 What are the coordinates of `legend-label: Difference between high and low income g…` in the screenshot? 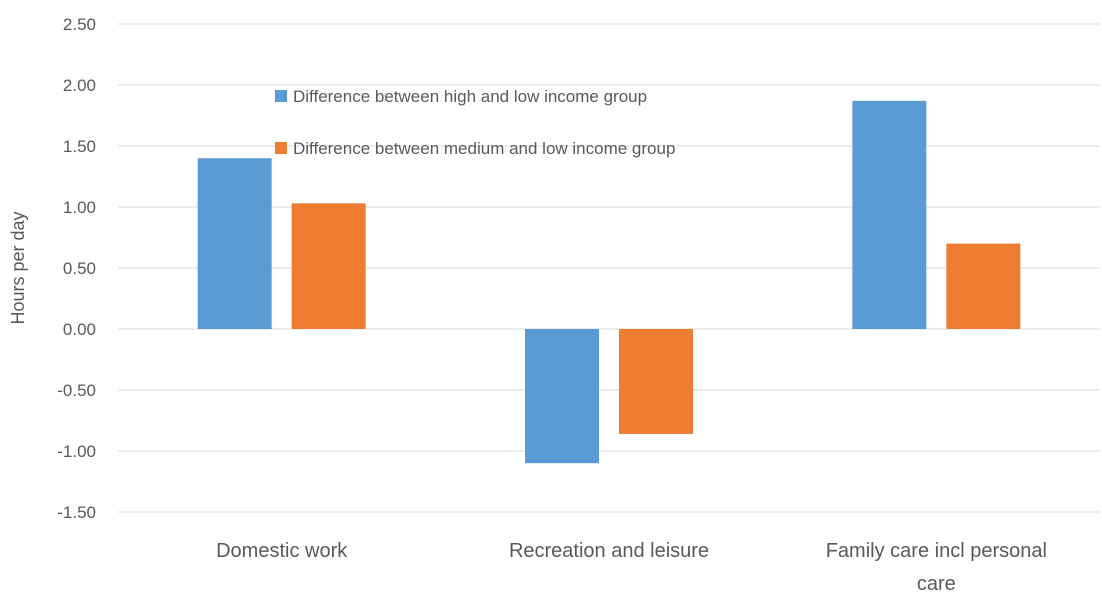 It's located at (470, 96).